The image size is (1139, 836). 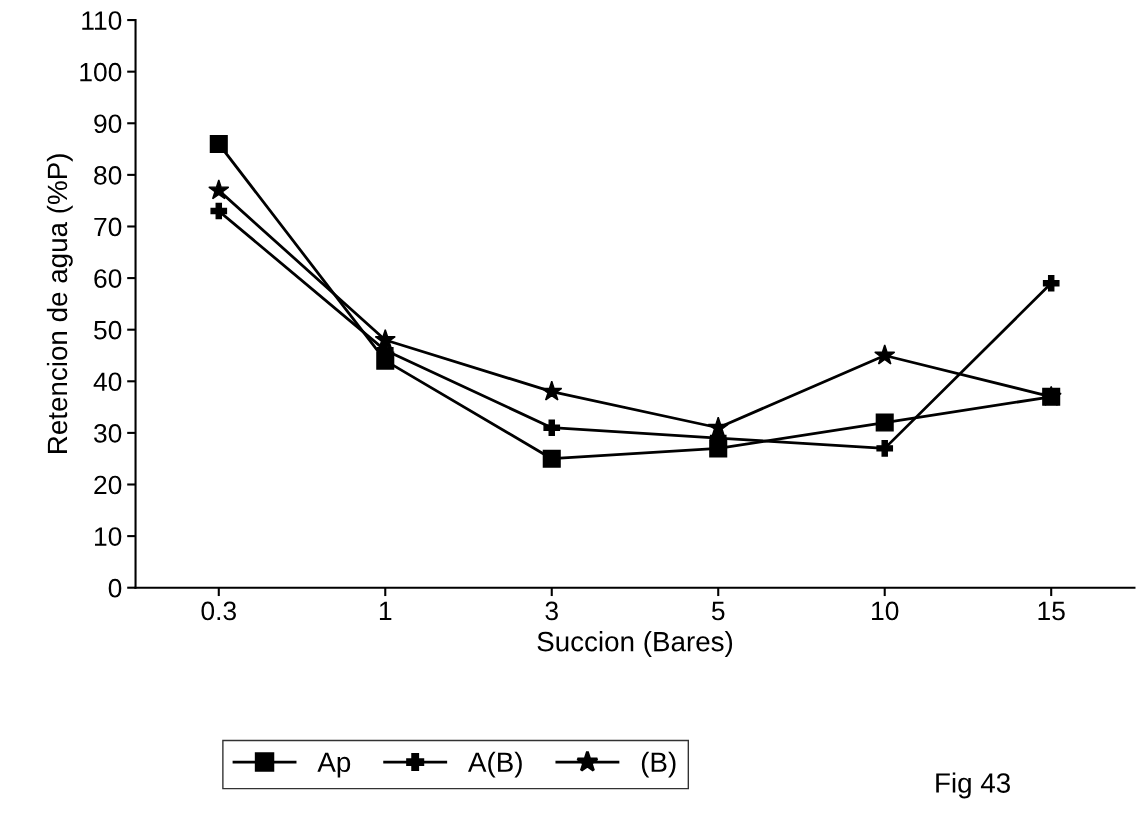 I want to click on y-tick-label: 50, so click(x=108, y=330).